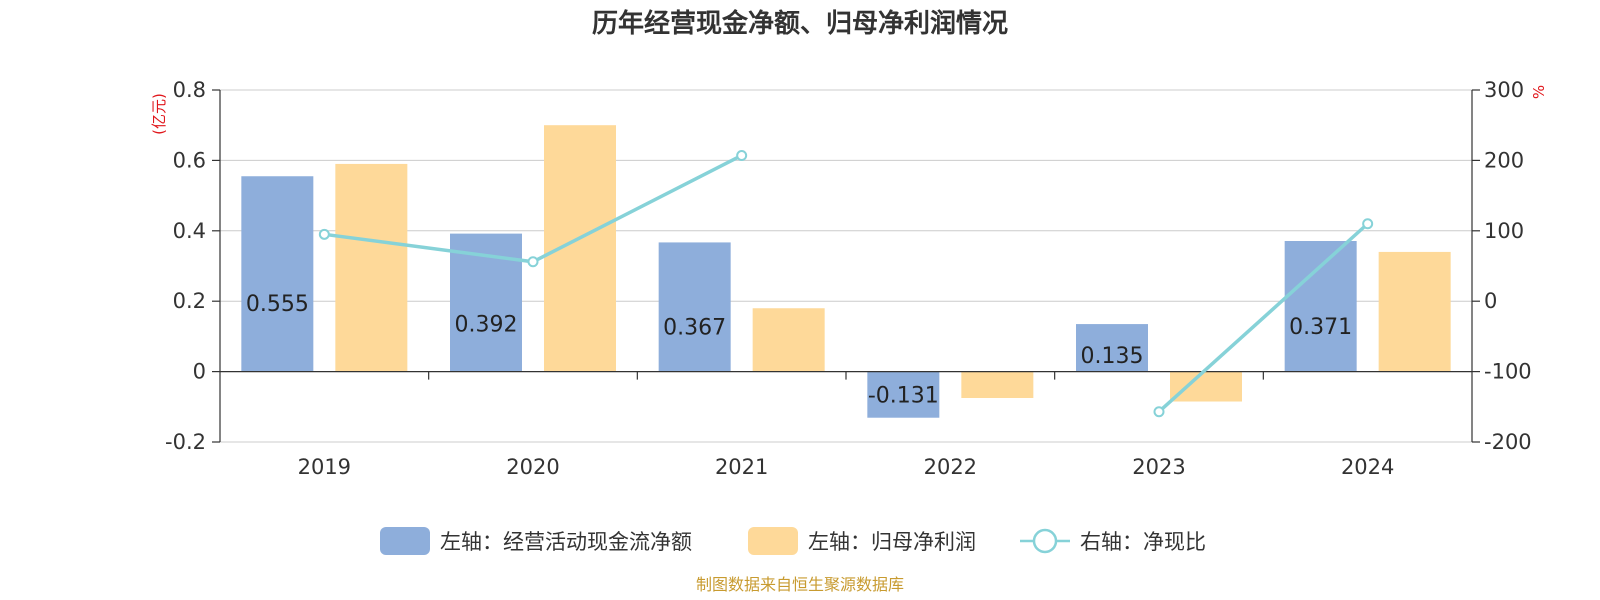 The height and width of the screenshot is (600, 1600). Describe the element at coordinates (1143, 542) in the screenshot. I see `legend-label-ratio: 右轴：净现比` at that location.